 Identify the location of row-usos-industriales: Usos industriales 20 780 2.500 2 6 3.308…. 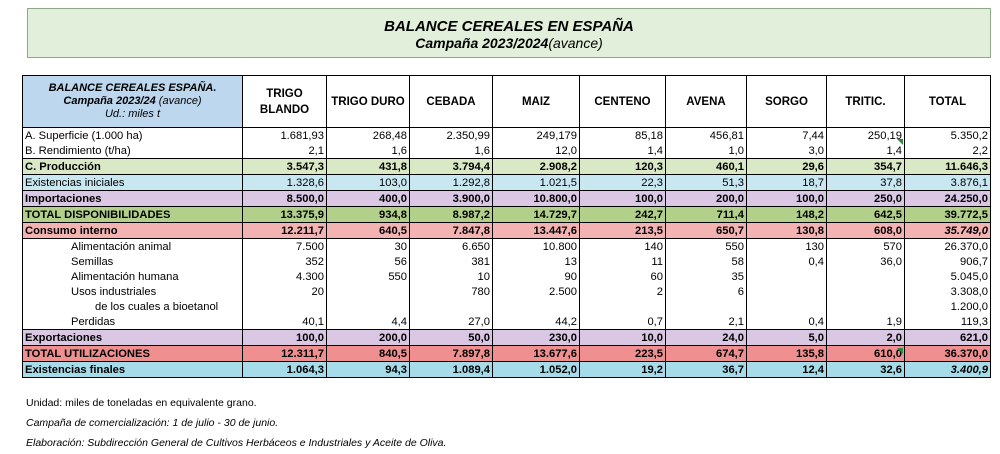
(506, 291).